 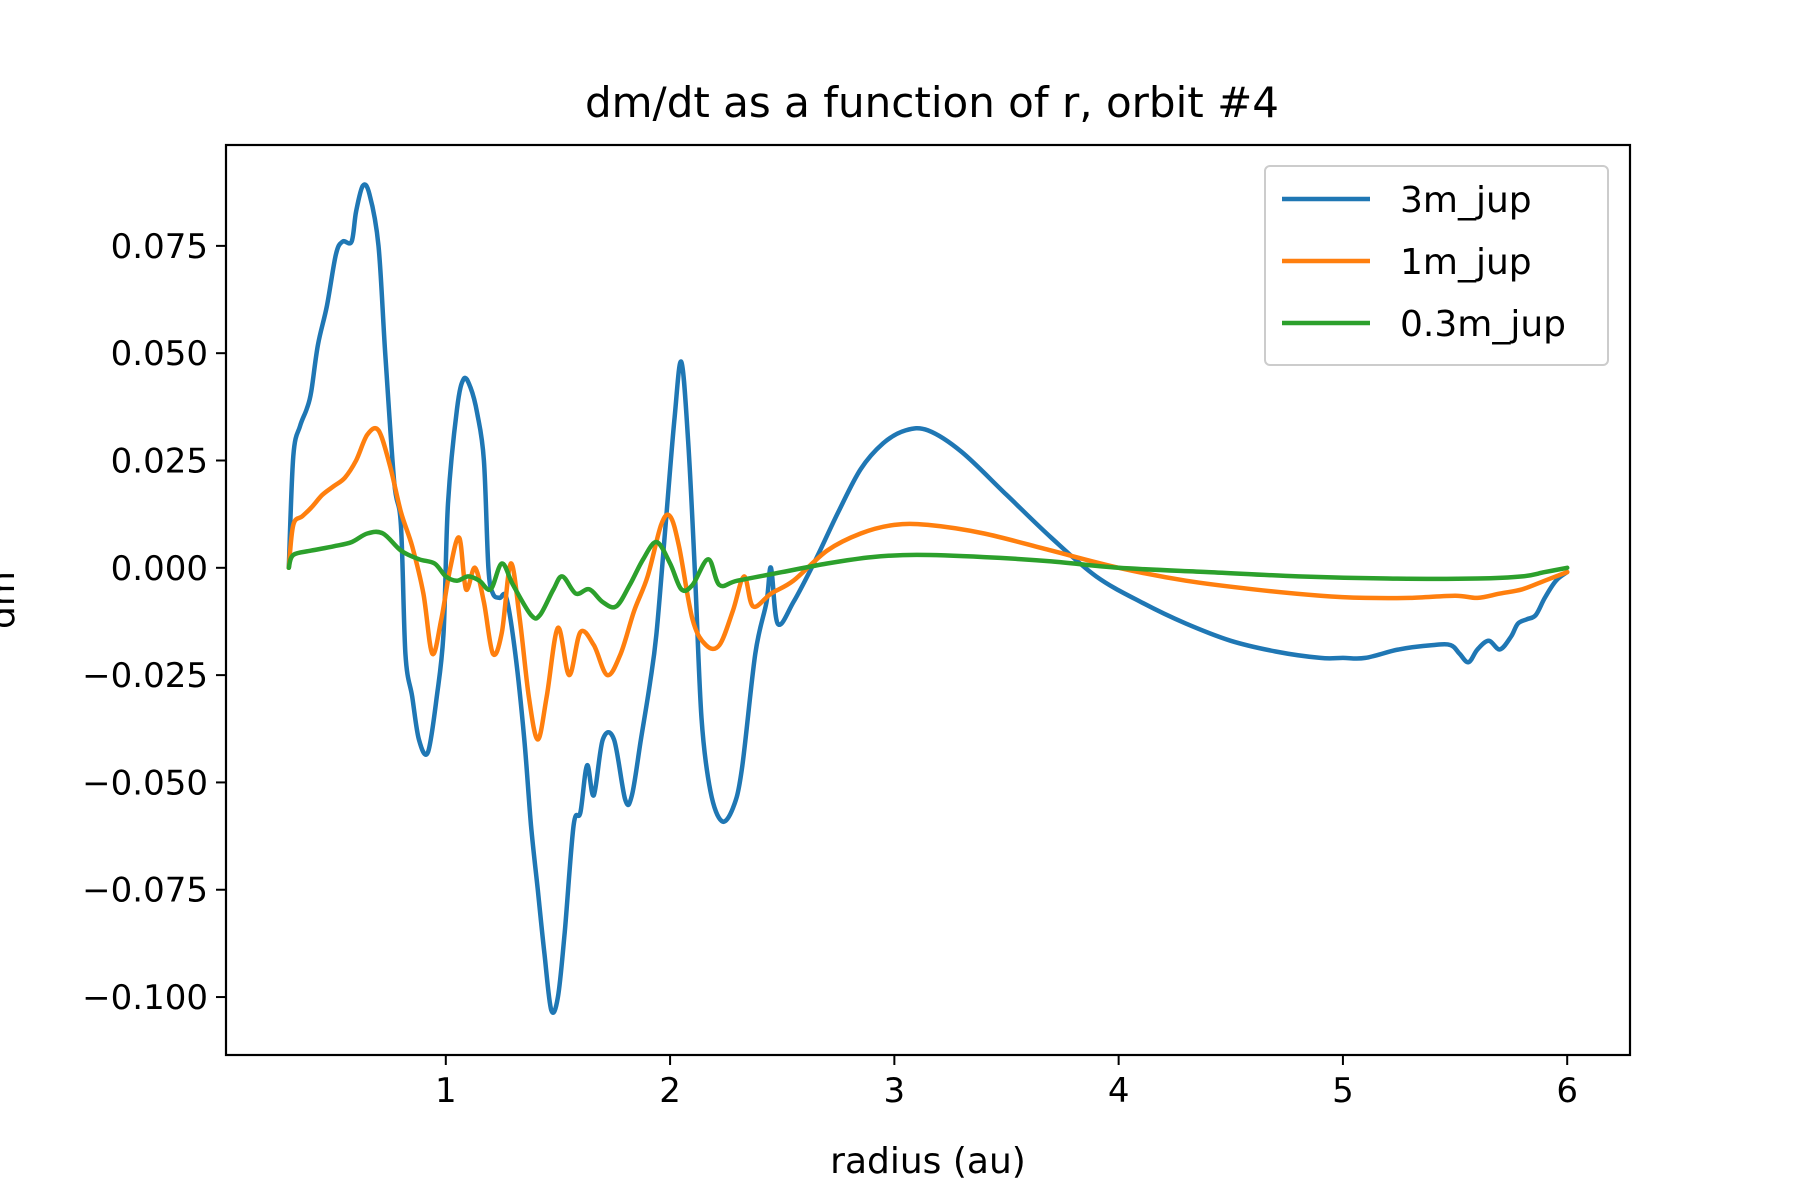 I want to click on x-axis: 1 2 3 4 5 6, so click(x=1006, y=1083).